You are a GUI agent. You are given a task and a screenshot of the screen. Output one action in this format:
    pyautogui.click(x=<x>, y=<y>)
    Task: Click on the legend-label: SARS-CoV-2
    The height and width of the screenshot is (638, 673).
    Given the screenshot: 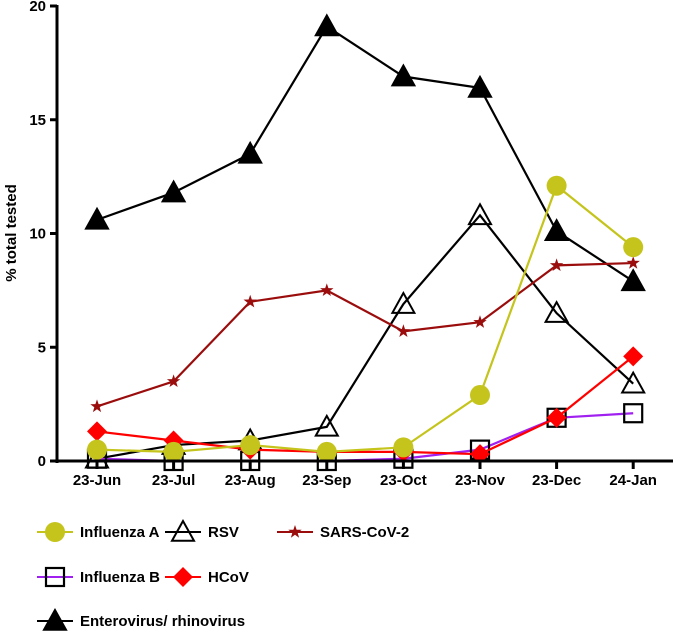 What is the action you would take?
    pyautogui.click(x=364, y=532)
    